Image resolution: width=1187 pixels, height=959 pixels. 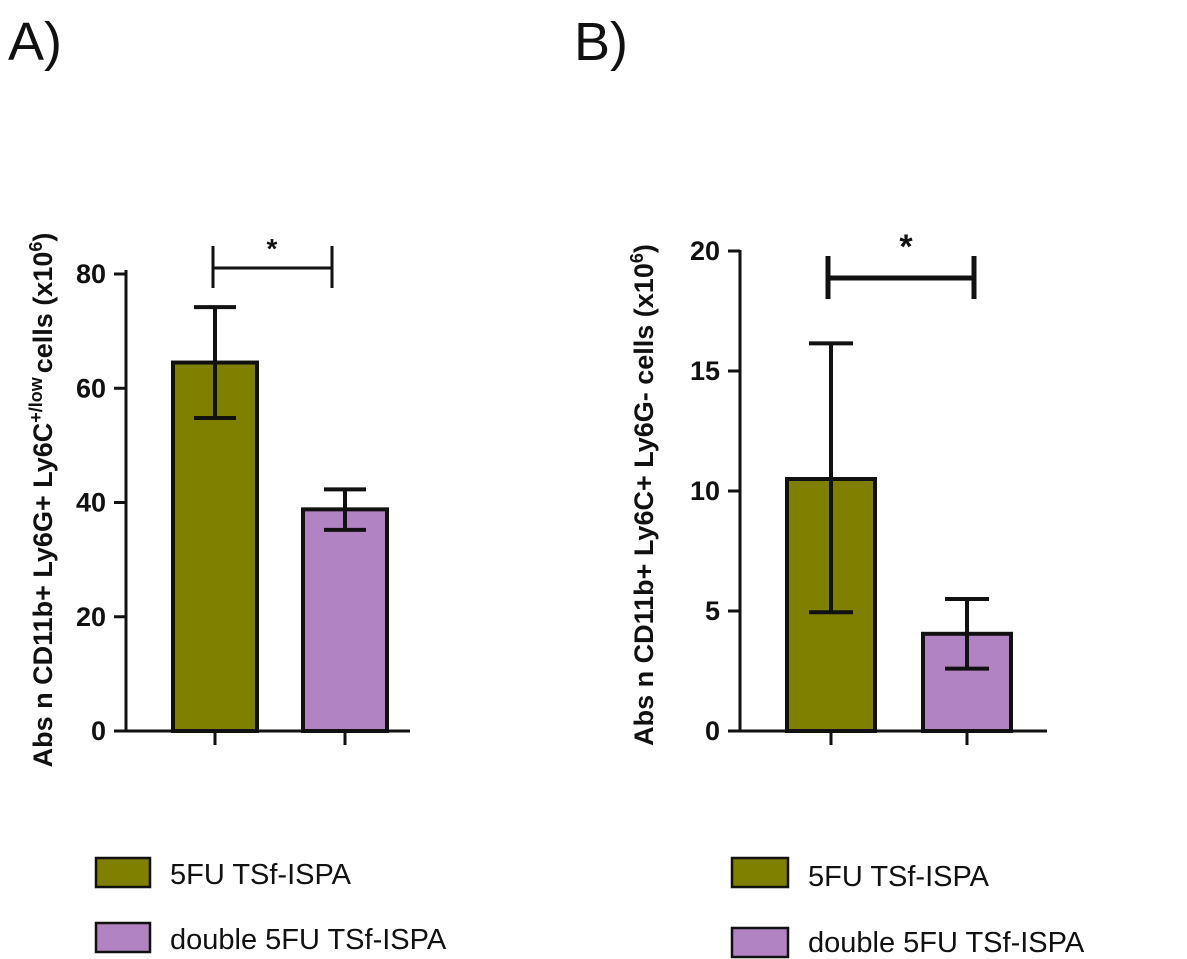 I want to click on panel-a-y-tick-label-2: 40, so click(x=91, y=503).